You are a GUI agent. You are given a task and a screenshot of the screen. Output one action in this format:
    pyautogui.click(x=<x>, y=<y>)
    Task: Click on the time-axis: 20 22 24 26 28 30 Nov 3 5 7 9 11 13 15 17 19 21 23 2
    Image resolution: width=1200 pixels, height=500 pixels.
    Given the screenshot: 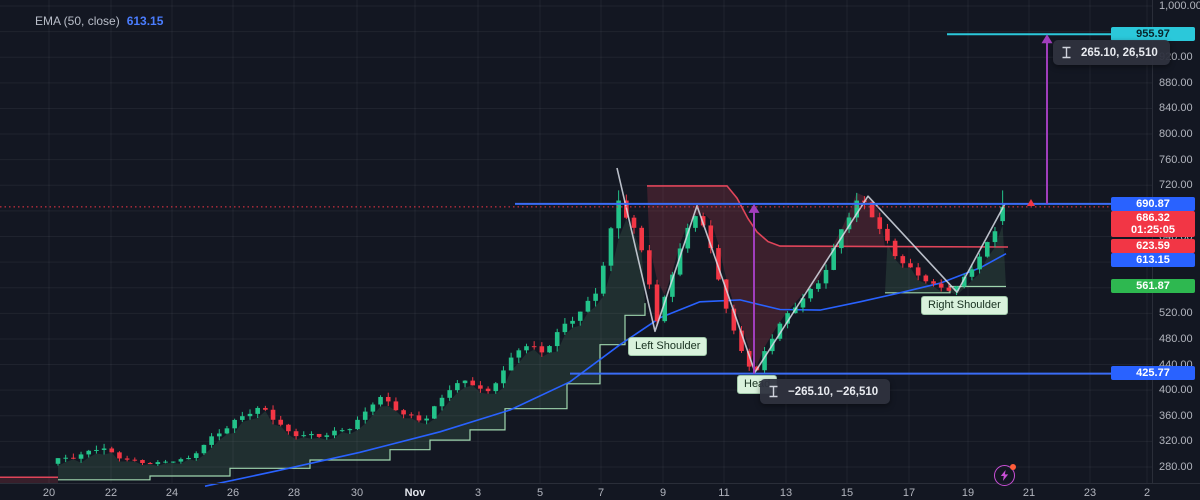 What is the action you would take?
    pyautogui.click(x=600, y=491)
    